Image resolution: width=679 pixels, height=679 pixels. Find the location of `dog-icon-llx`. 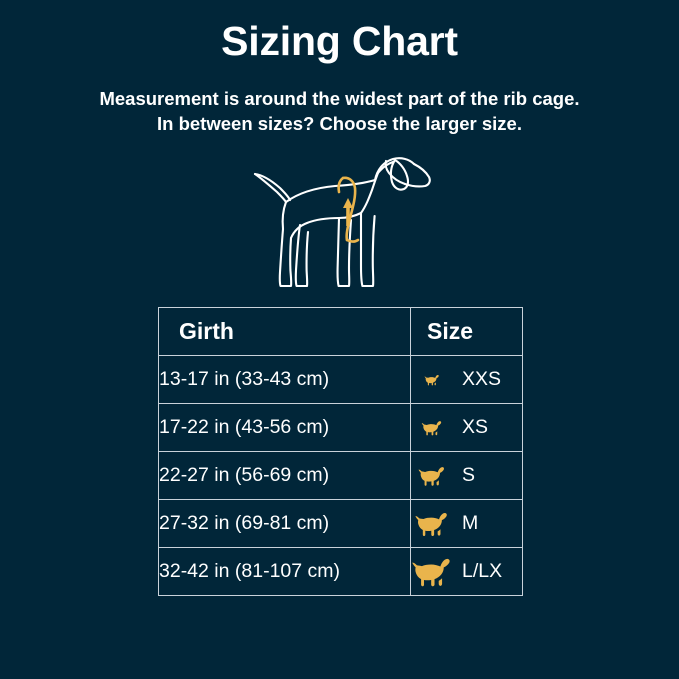

dog-icon-llx is located at coordinates (432, 572).